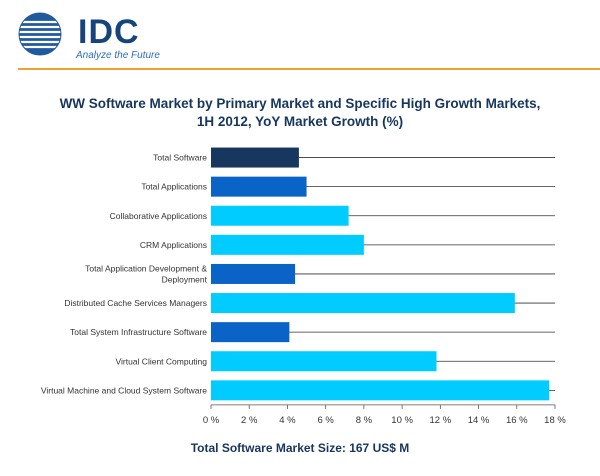  I want to click on x-tick-label: 14 %, so click(479, 420).